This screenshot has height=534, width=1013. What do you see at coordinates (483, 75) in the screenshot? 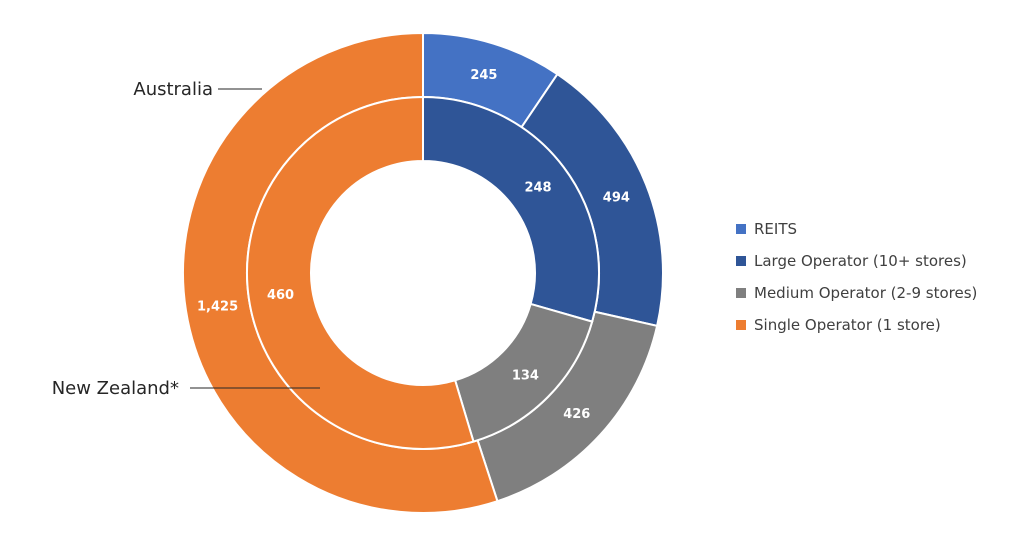
I see `australia-reits-value-label: 245` at bounding box center [483, 75].